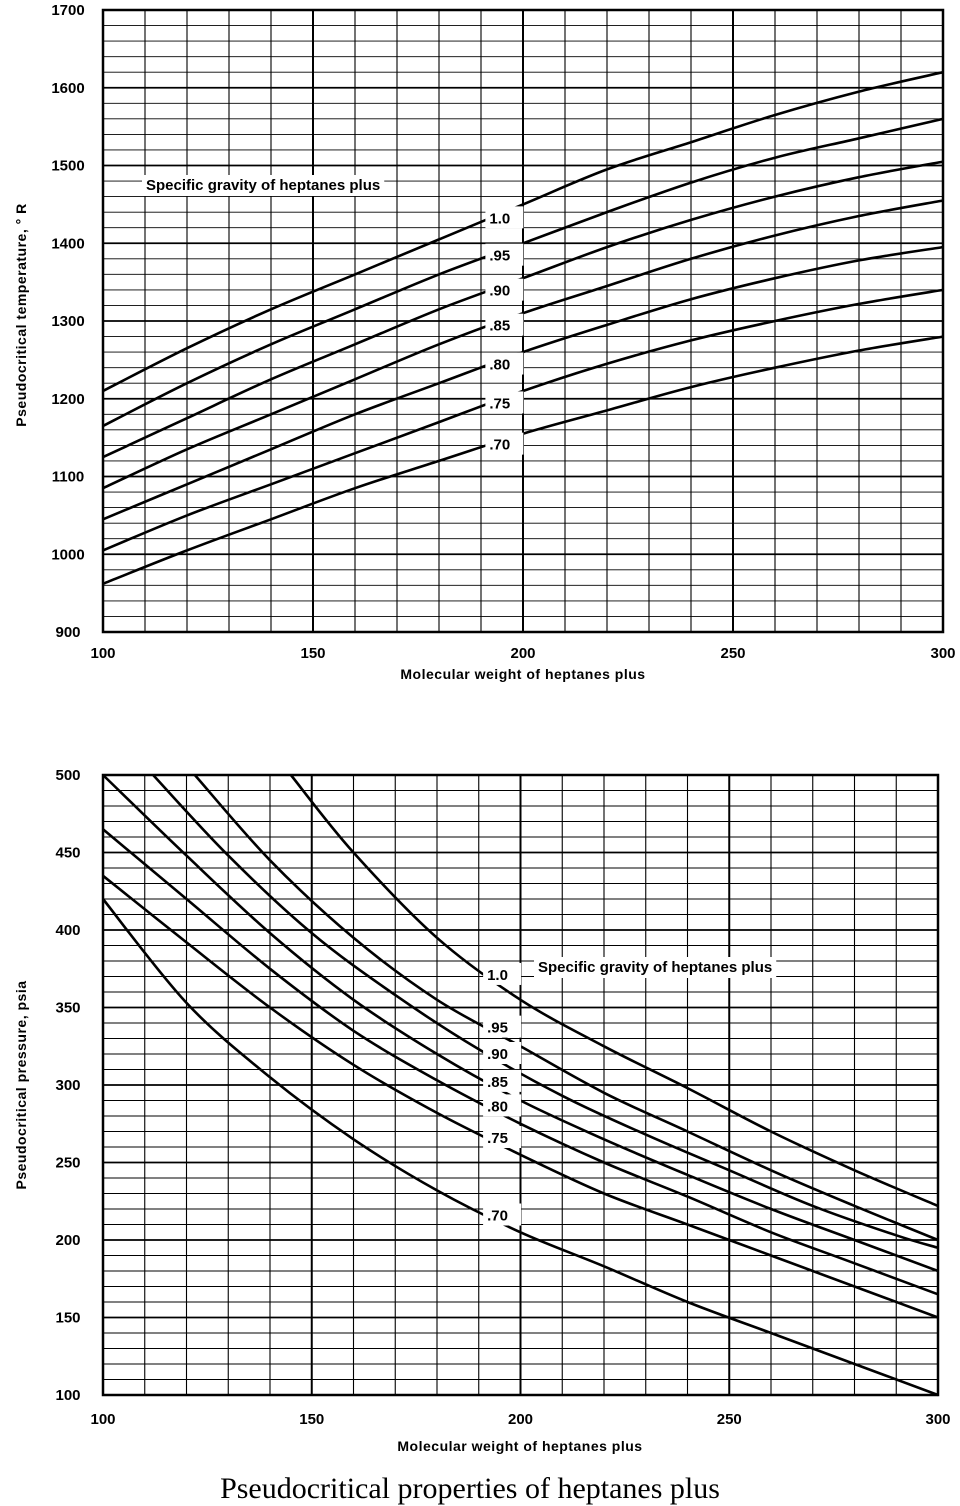  I want to click on y-tick-label: 1200, so click(67, 399).